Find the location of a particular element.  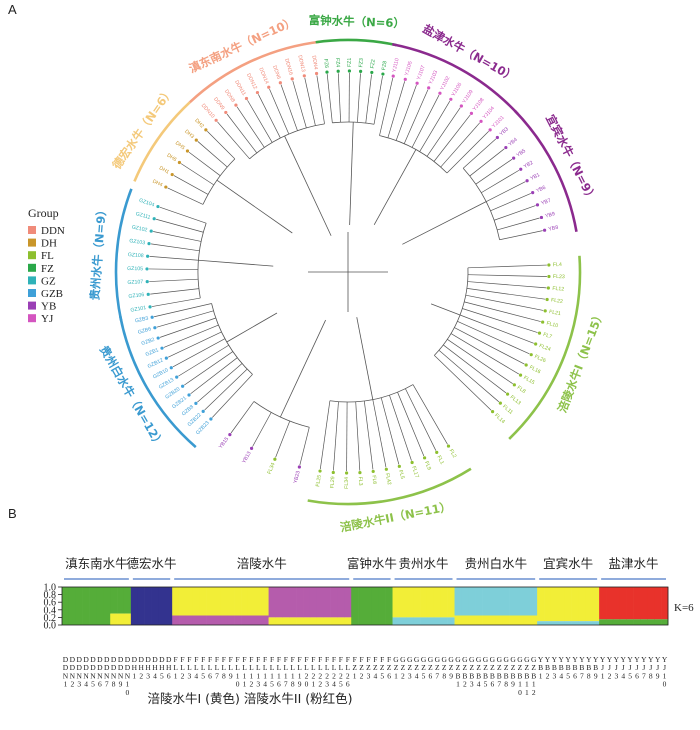

tip-label: DH4 is located at coordinates (157, 184).